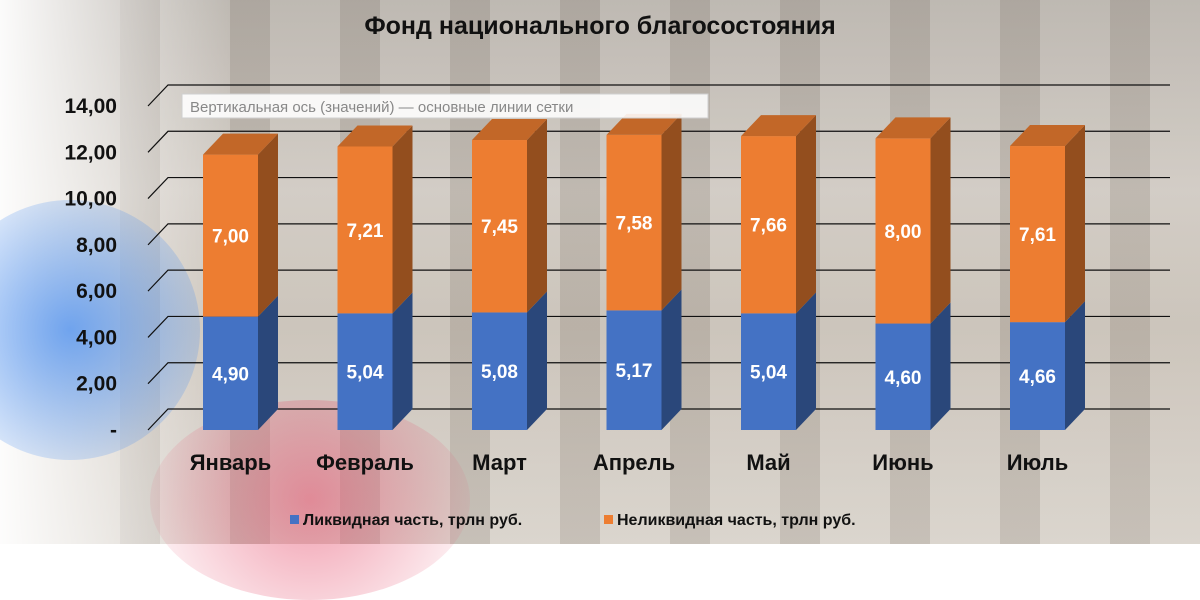 The height and width of the screenshot is (600, 1200). I want to click on chart-title: Фонд национального благосостояния, so click(599, 26).